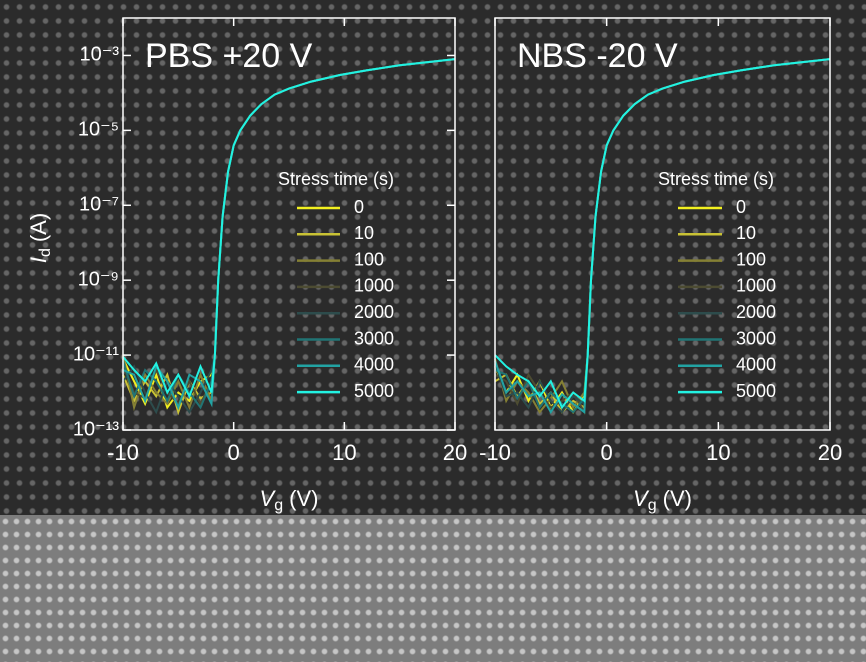 The width and height of the screenshot is (866, 662). I want to click on y-axis-label: Id (A), so click(40, 238).